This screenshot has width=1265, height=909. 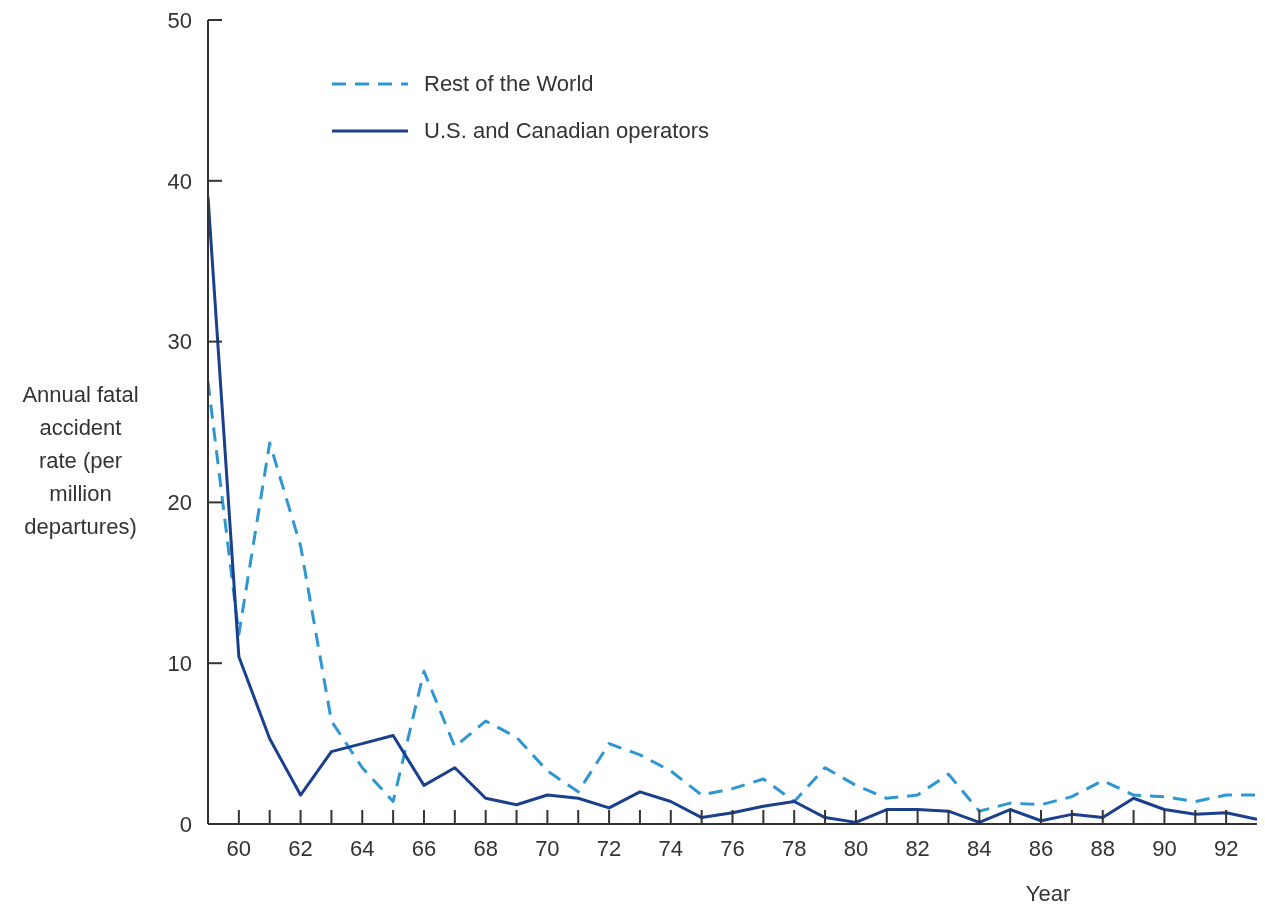 What do you see at coordinates (856, 848) in the screenshot?
I see `x-tick-label: 80` at bounding box center [856, 848].